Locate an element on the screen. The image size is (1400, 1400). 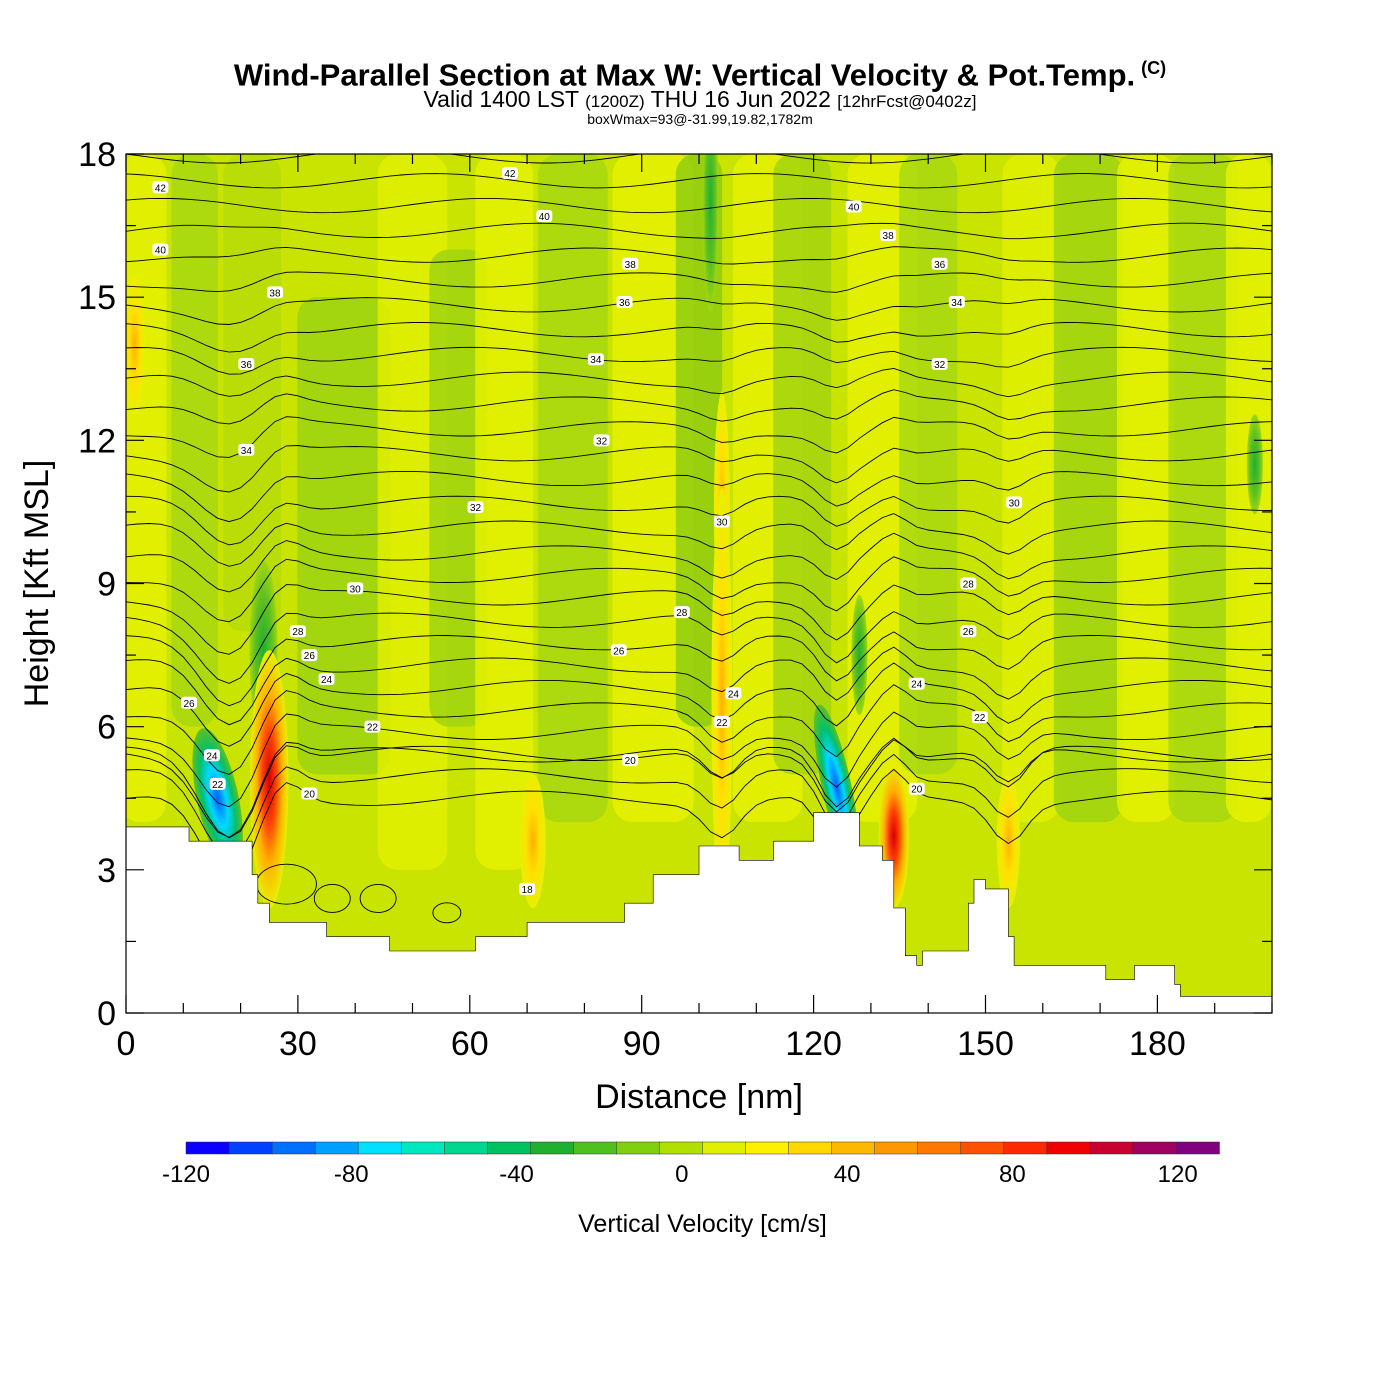
x-tick-label: 180 is located at coordinates (1157, 1044).